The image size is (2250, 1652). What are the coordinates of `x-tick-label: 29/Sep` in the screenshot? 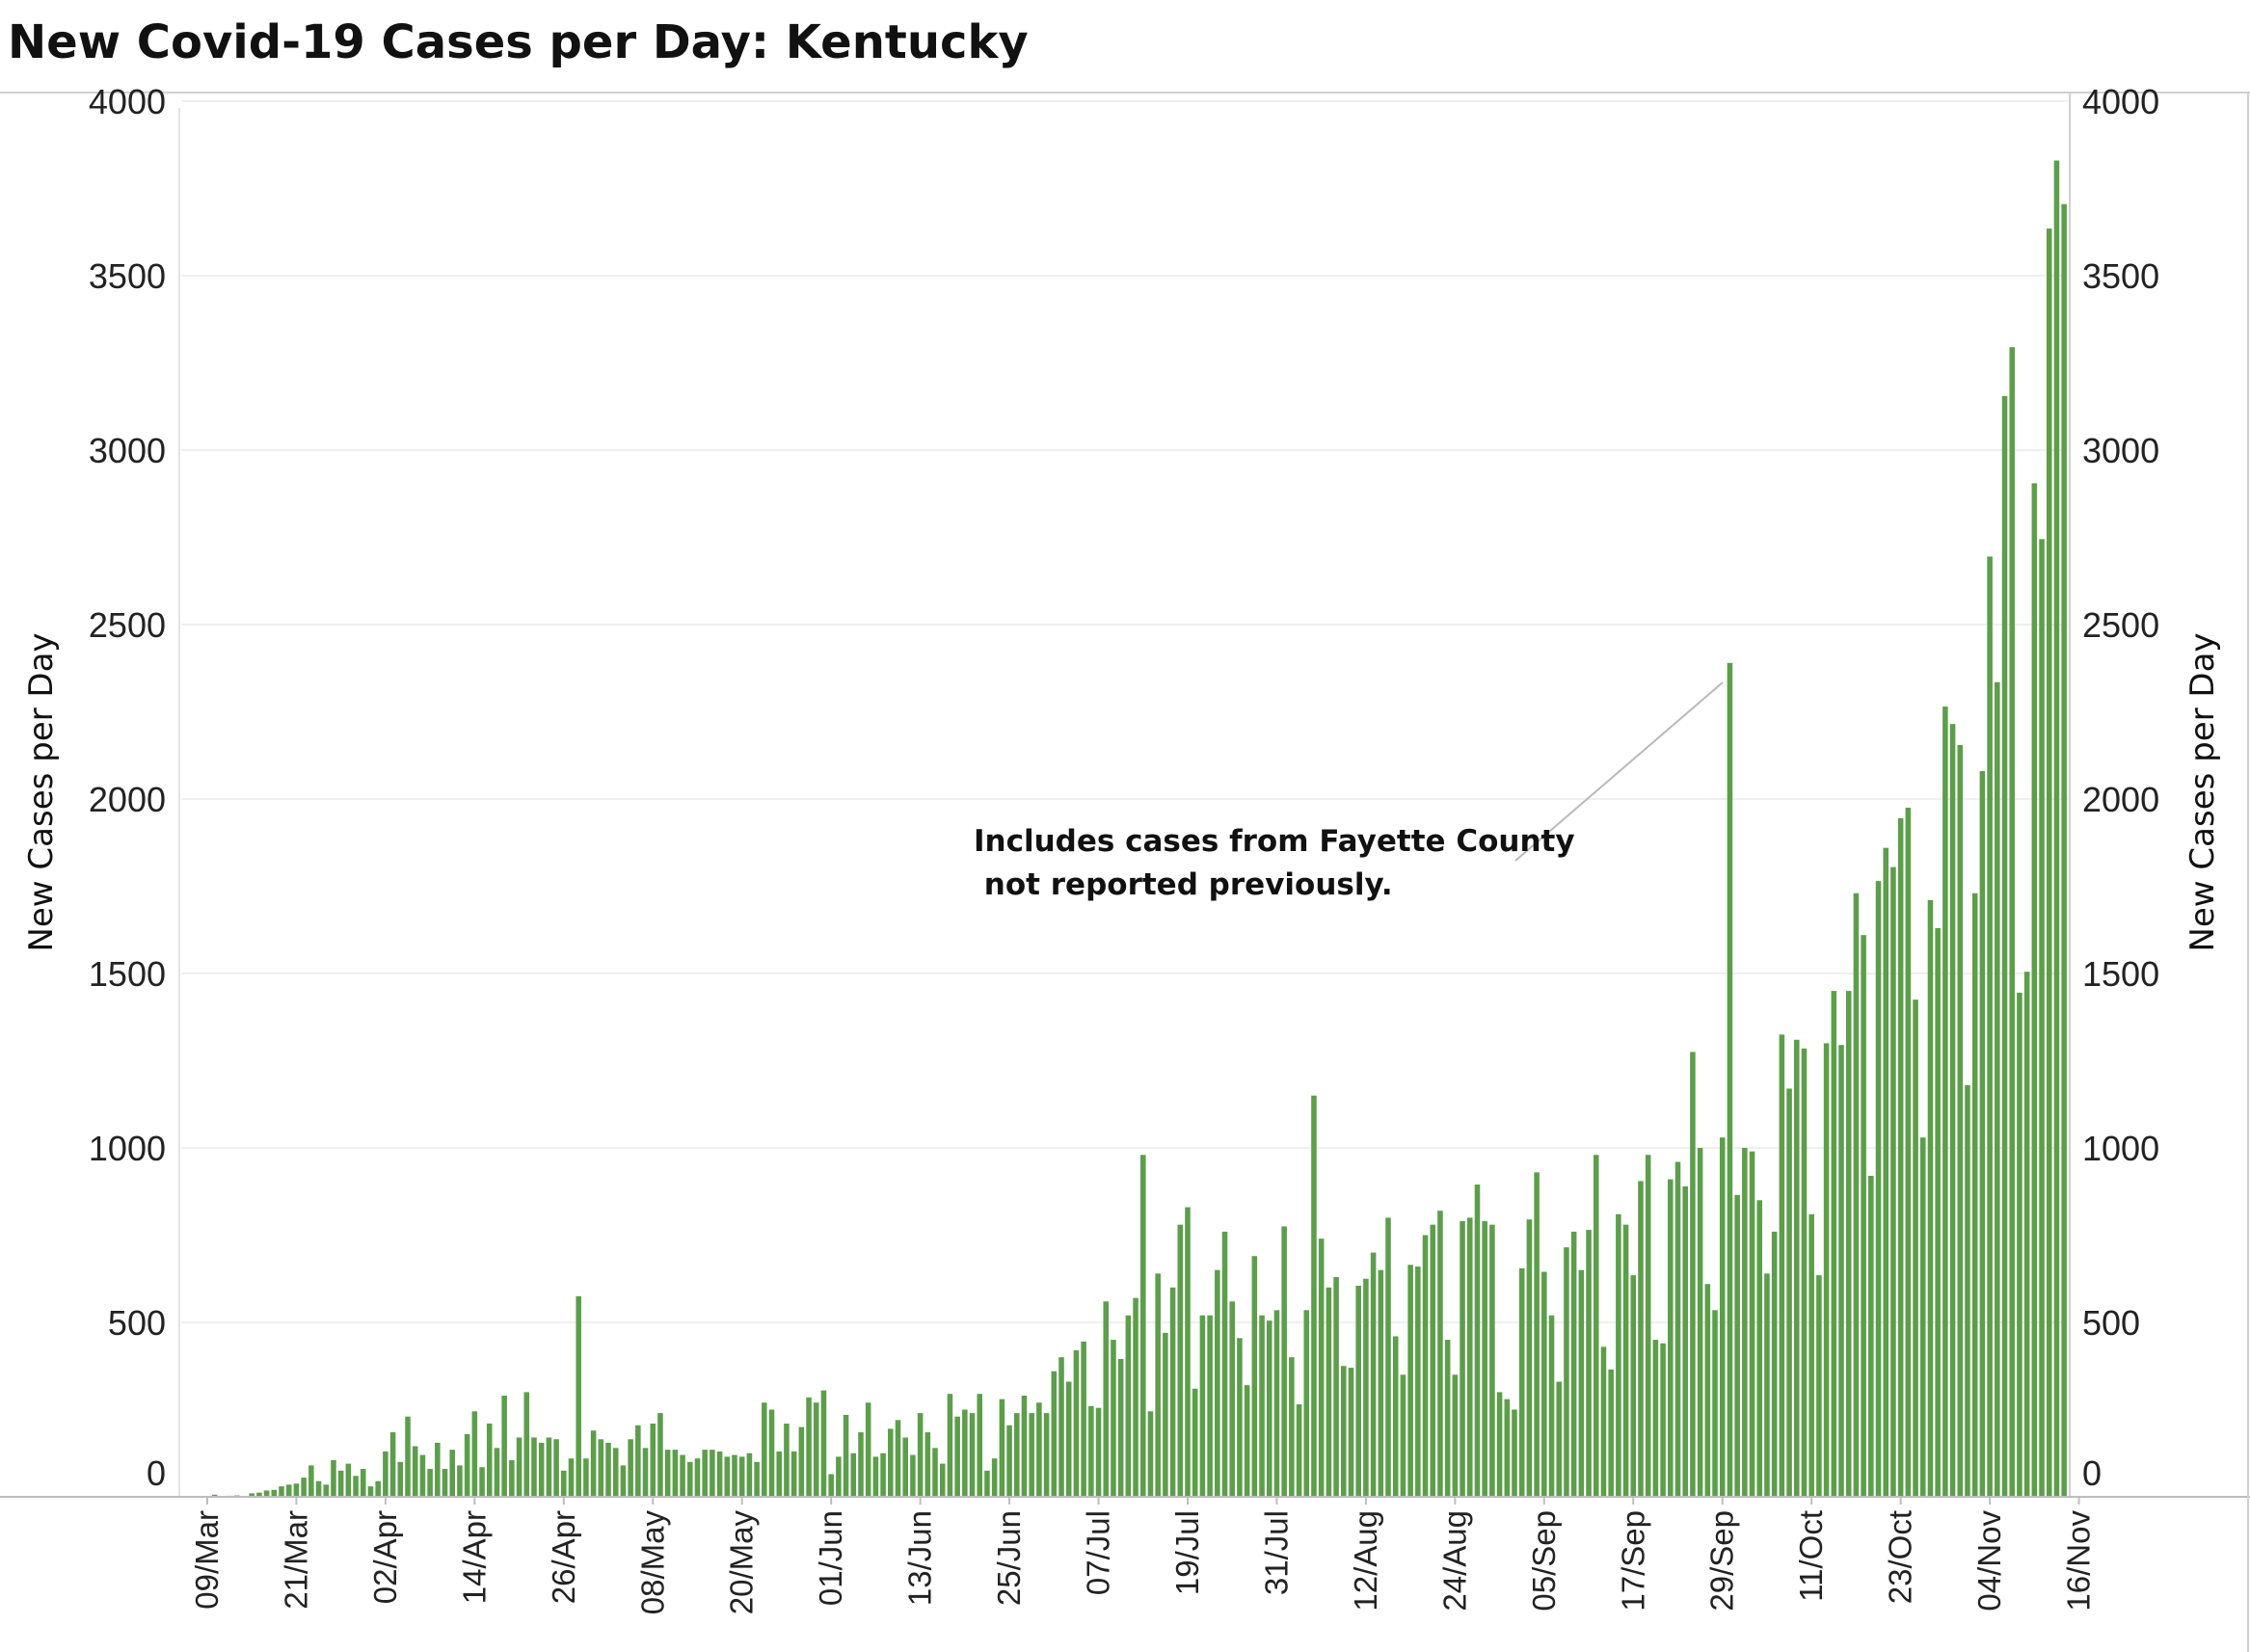 It's located at (1722, 1561).